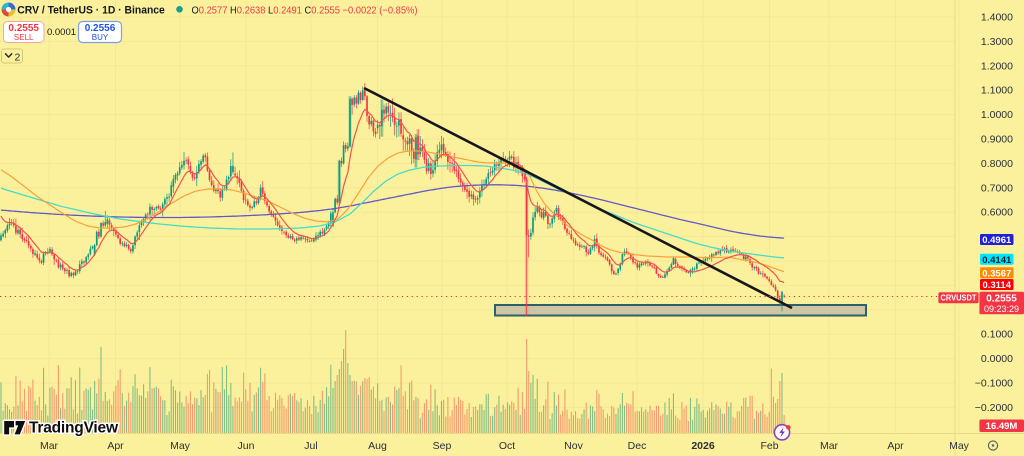  I want to click on svg-text: −0.1000, so click(994, 384).